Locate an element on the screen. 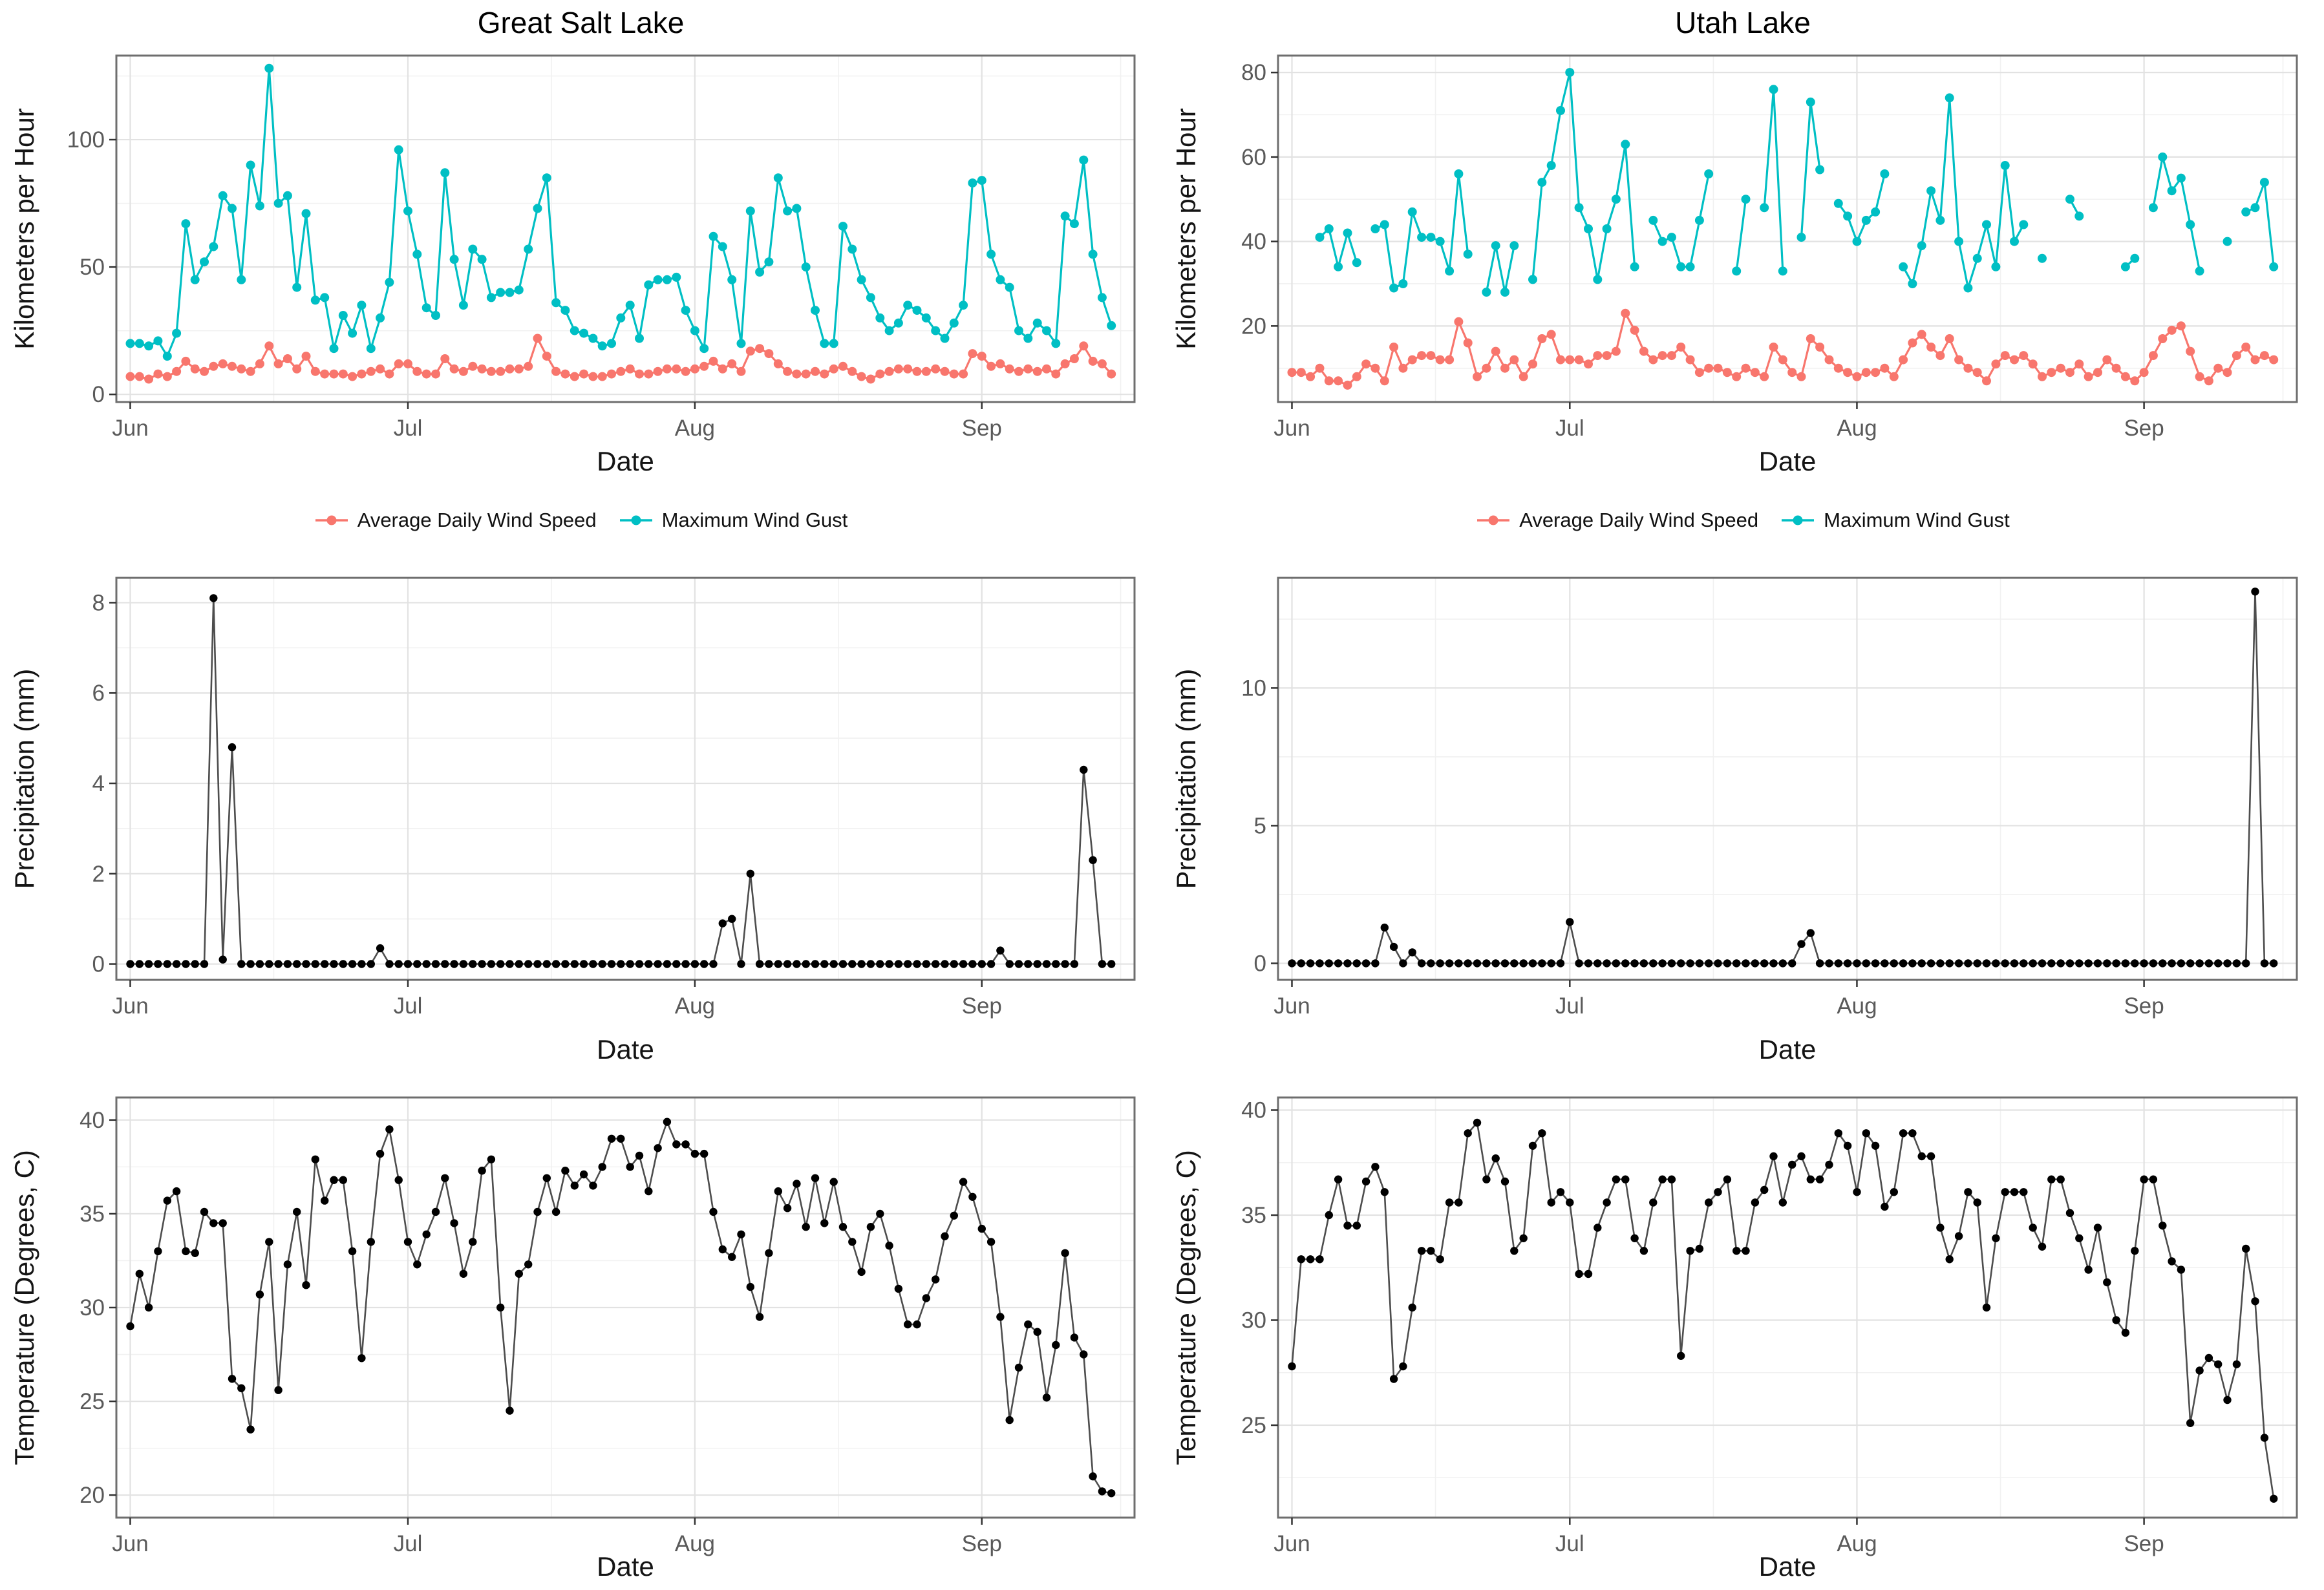 This screenshot has width=2324, height=1590. x-tick-label: Aug is located at coordinates (1857, 1544).